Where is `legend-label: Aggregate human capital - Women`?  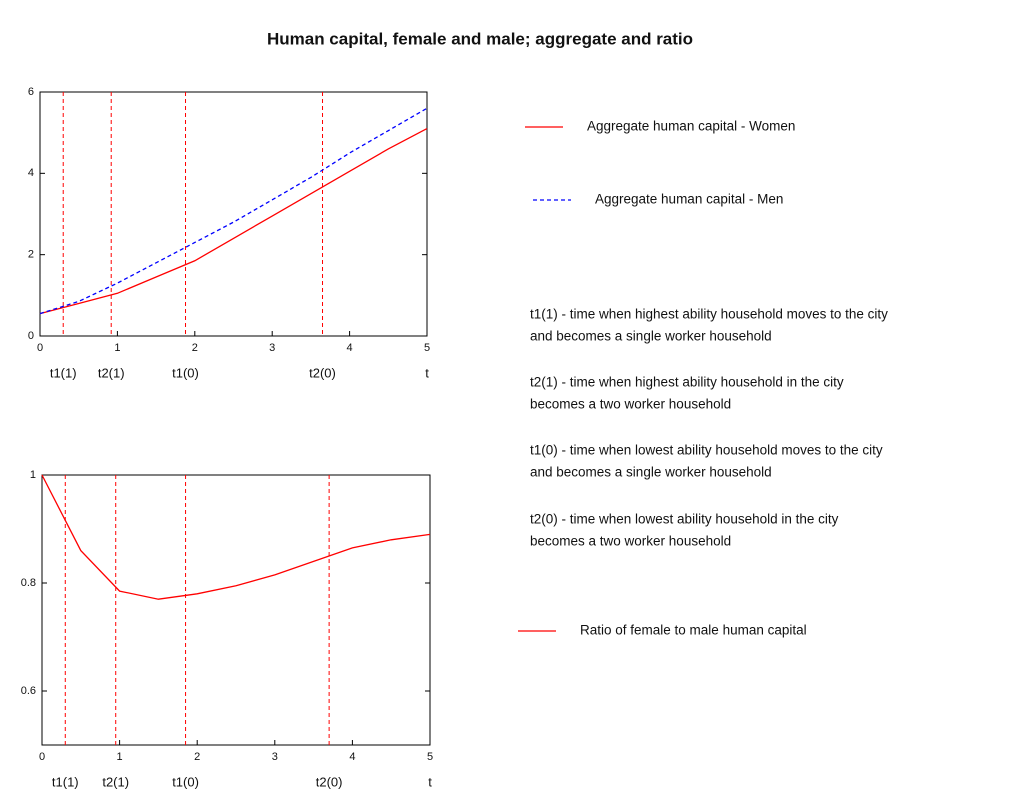
legend-label: Aggregate human capital - Women is located at coordinates (691, 126).